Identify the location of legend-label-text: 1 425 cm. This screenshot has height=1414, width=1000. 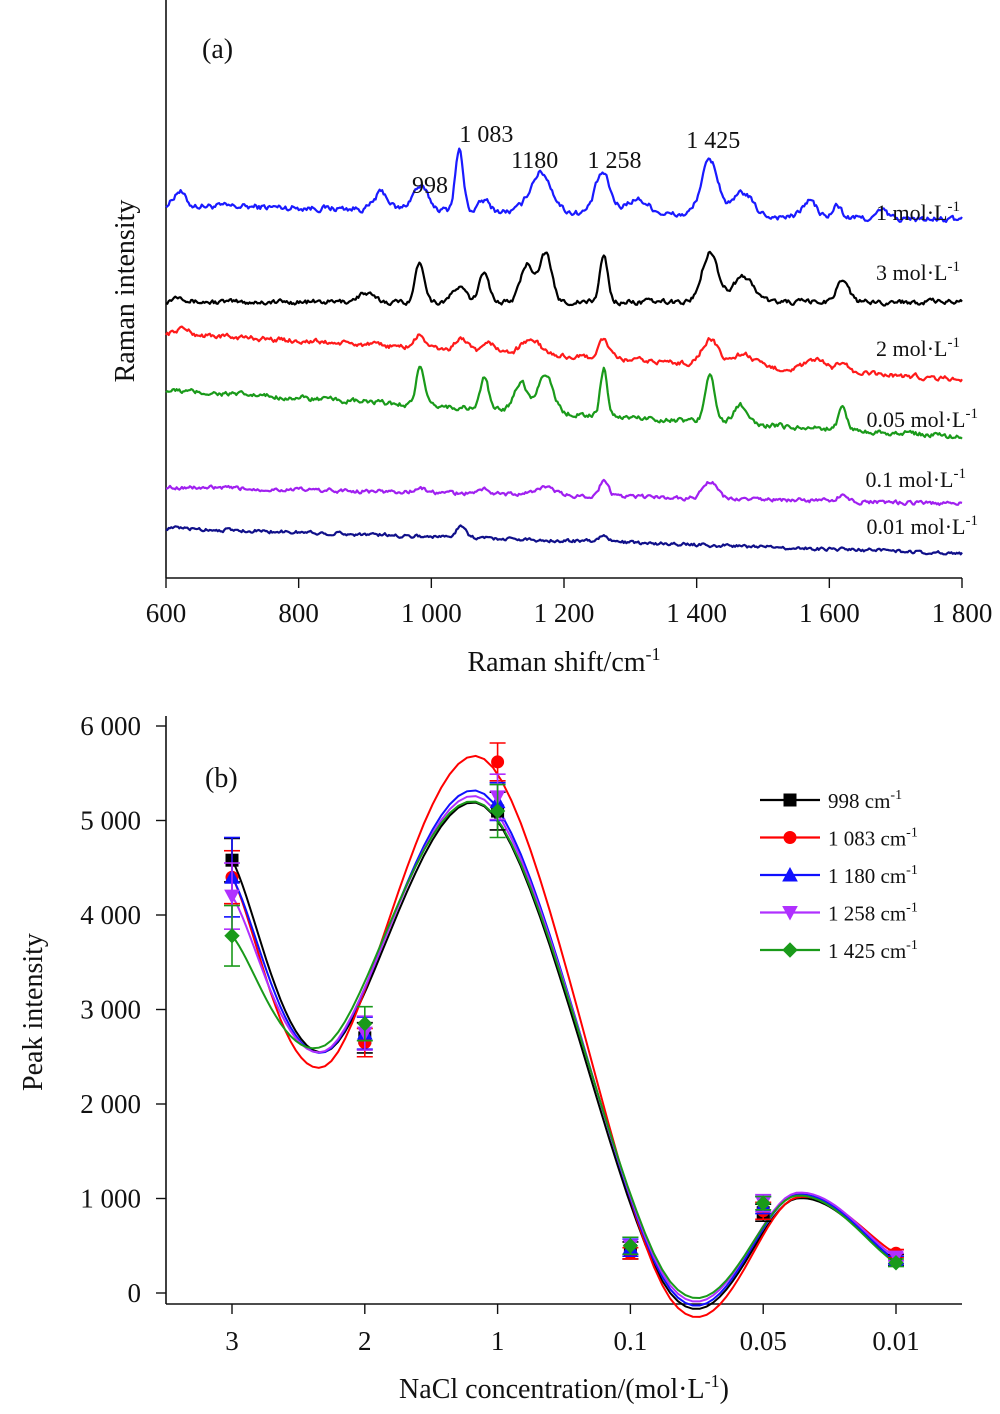
(867, 951).